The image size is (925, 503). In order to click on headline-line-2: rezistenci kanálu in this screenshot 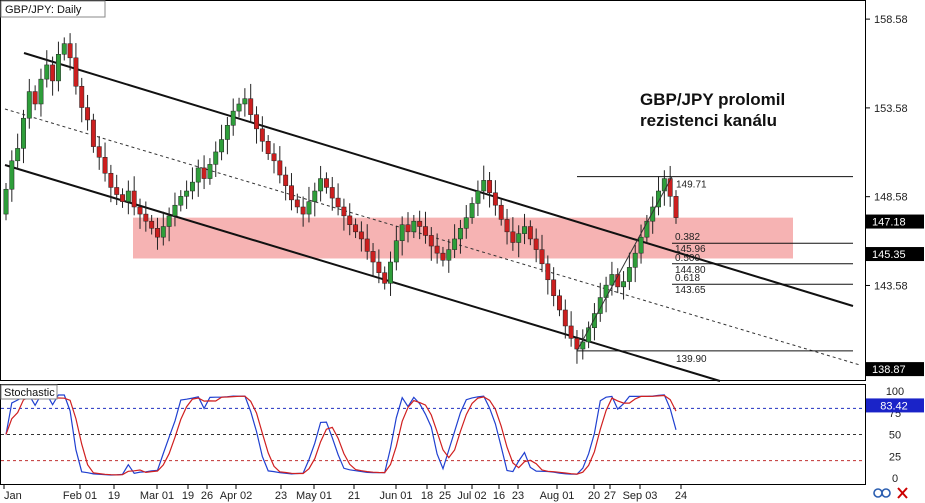, I will do `click(708, 120)`.